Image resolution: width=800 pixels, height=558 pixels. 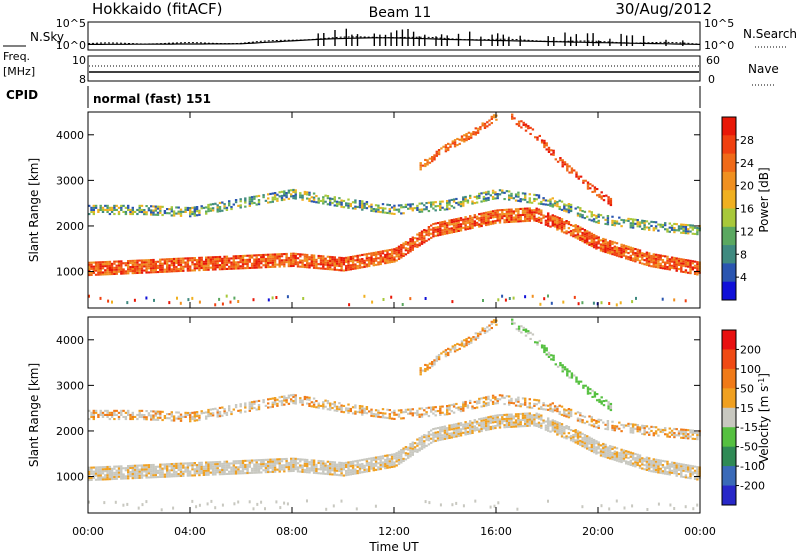 I want to click on nsky-spike, so click(x=592, y=39).